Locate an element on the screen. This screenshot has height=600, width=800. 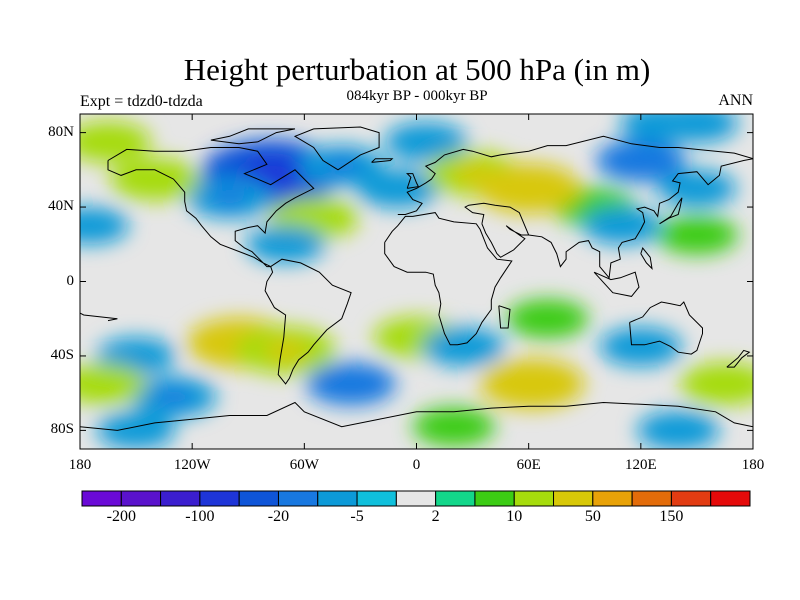
colorbar is located at coordinates (416, 498).